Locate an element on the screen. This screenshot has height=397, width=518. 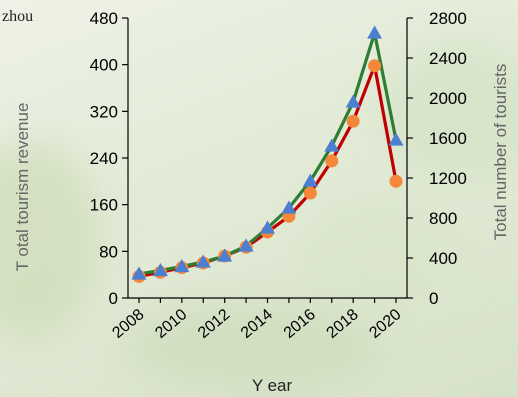
y-right-tick-label: 800 is located at coordinates (443, 218).